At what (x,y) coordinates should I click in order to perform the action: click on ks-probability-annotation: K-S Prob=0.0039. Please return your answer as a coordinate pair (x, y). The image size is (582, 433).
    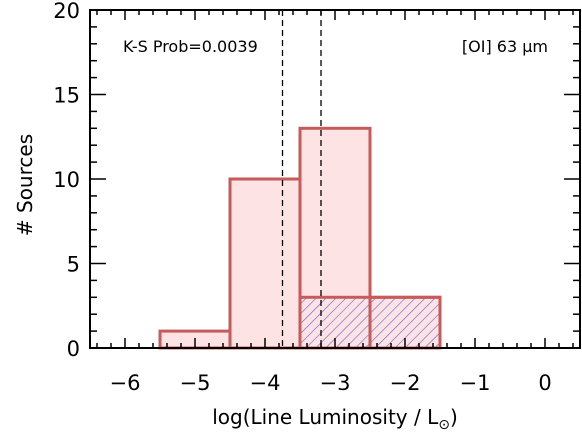
    Looking at the image, I should click on (190, 46).